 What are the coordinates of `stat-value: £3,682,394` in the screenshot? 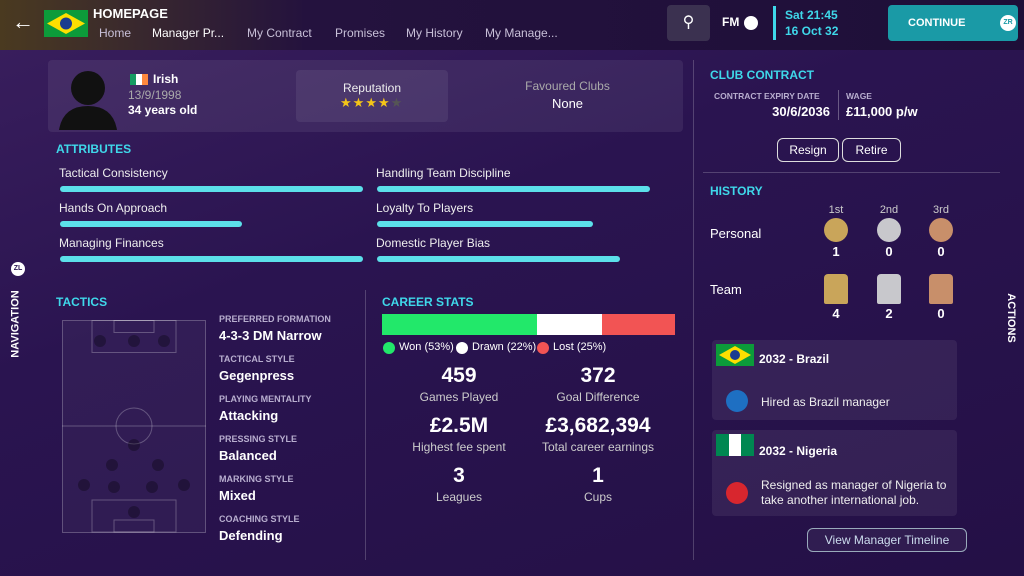 It's located at (598, 425).